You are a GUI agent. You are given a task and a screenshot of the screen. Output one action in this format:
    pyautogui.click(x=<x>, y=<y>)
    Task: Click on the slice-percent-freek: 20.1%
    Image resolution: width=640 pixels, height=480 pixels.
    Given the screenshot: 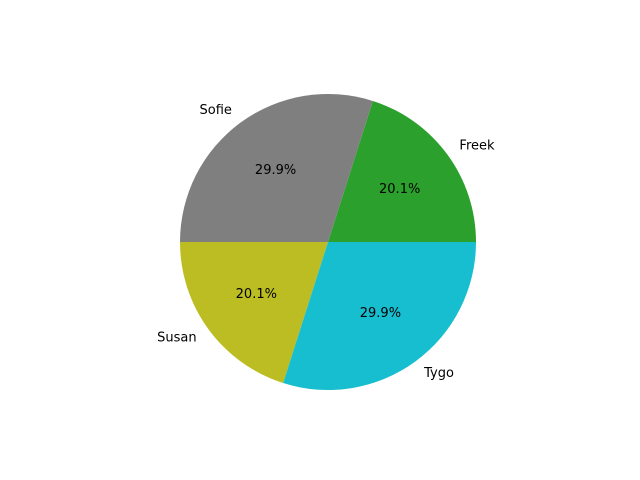 What is the action you would take?
    pyautogui.click(x=399, y=189)
    